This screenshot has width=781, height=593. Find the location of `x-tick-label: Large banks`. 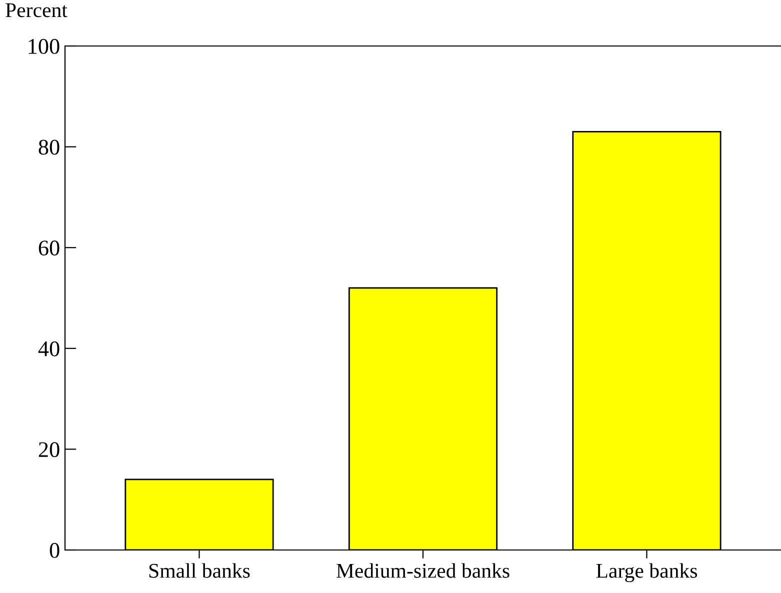

x-tick-label: Large banks is located at coordinates (647, 572).